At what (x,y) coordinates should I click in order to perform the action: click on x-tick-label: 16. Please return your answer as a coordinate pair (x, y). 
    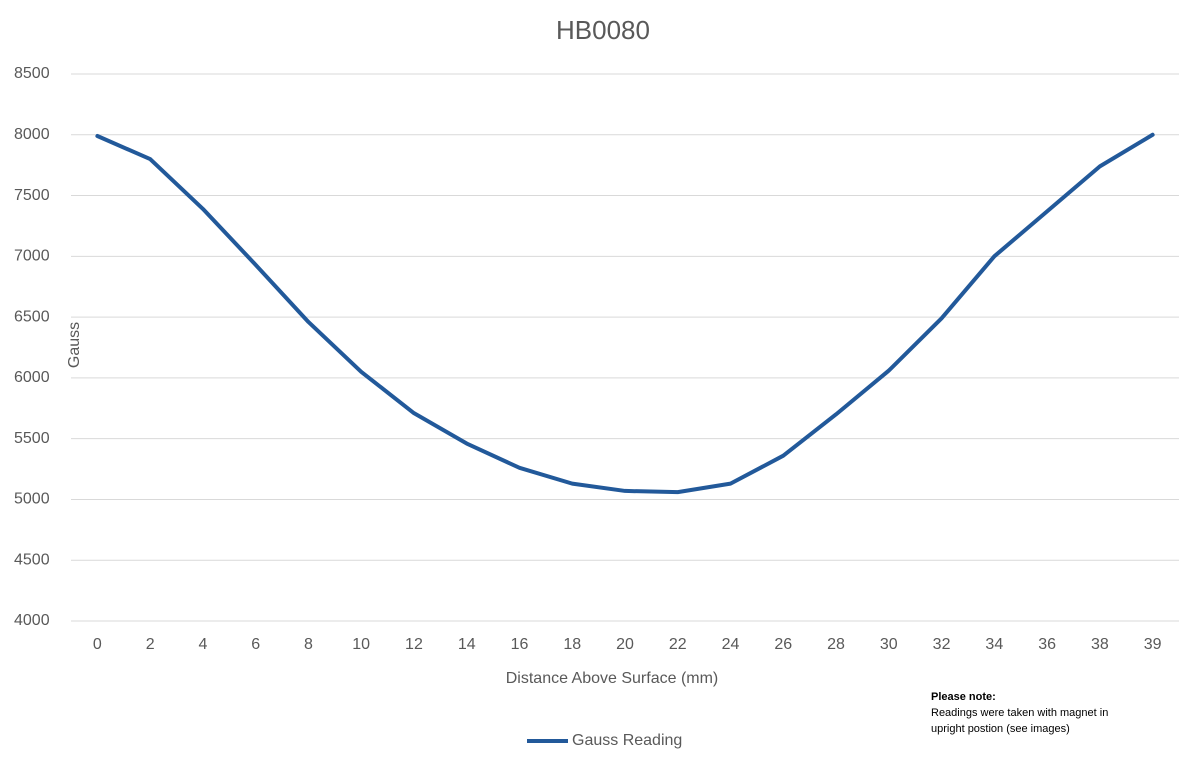
    Looking at the image, I should click on (520, 644).